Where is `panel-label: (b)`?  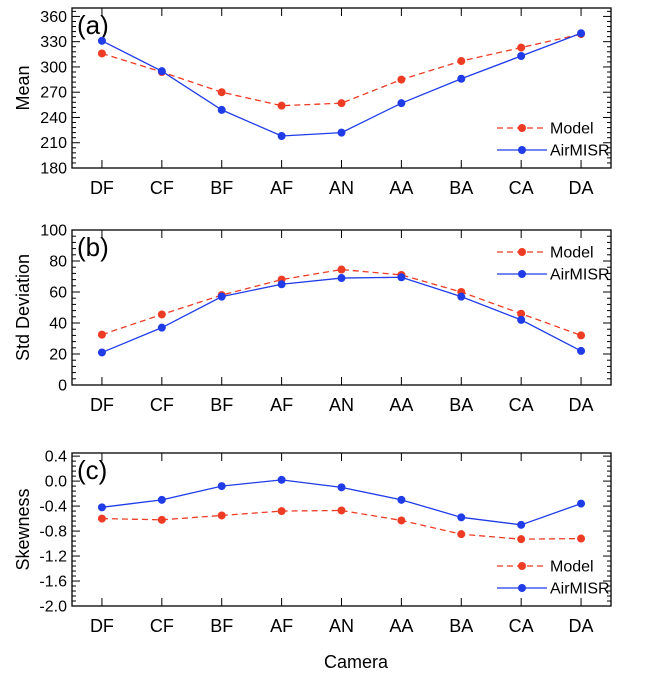
panel-label: (b) is located at coordinates (93, 247).